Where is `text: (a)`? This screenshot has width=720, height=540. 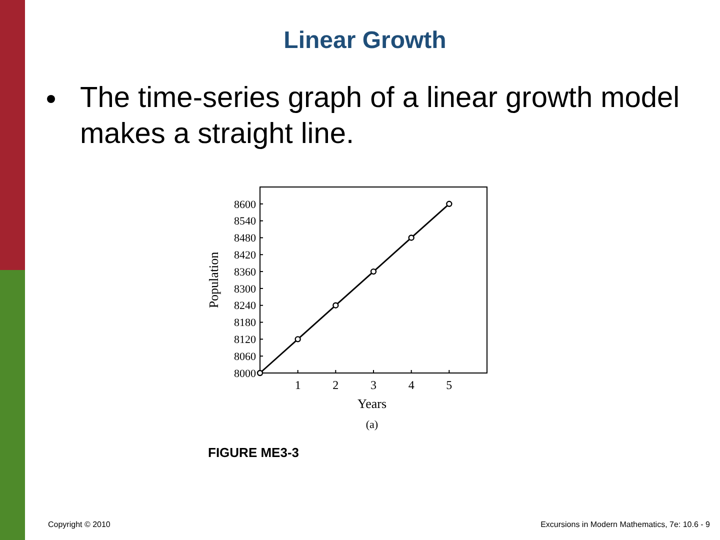 text: (a) is located at coordinates (372, 425).